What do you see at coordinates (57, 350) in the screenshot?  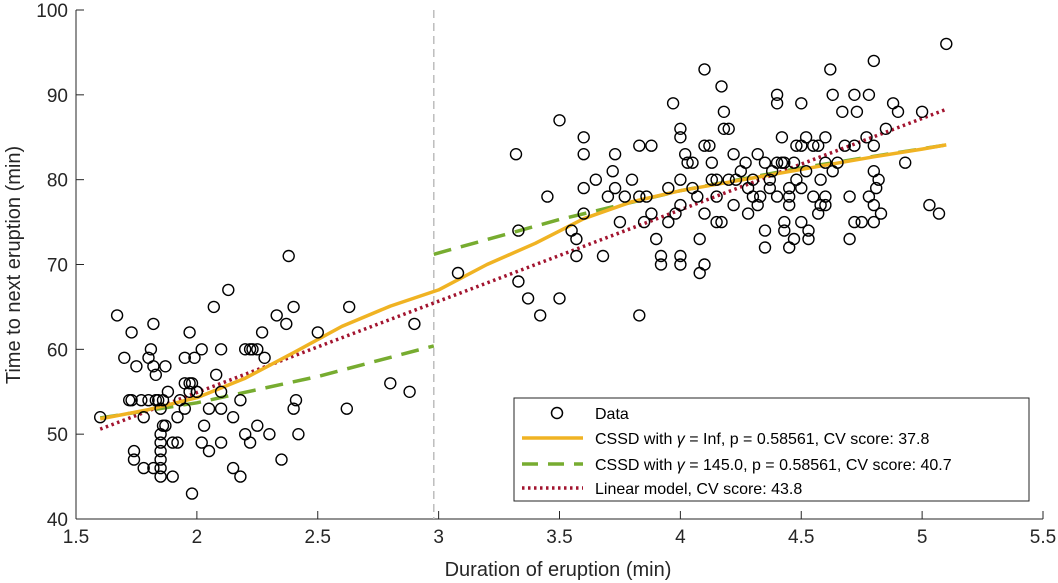 I see `y-tick-label: 60` at bounding box center [57, 350].